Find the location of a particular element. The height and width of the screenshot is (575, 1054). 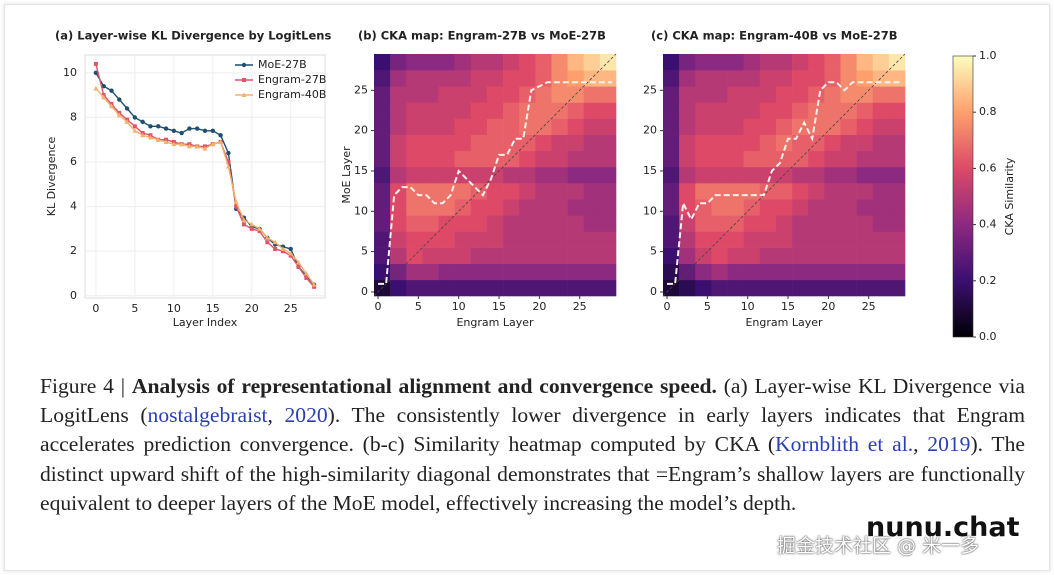

diagonal-reference is located at coordinates (495, 175).